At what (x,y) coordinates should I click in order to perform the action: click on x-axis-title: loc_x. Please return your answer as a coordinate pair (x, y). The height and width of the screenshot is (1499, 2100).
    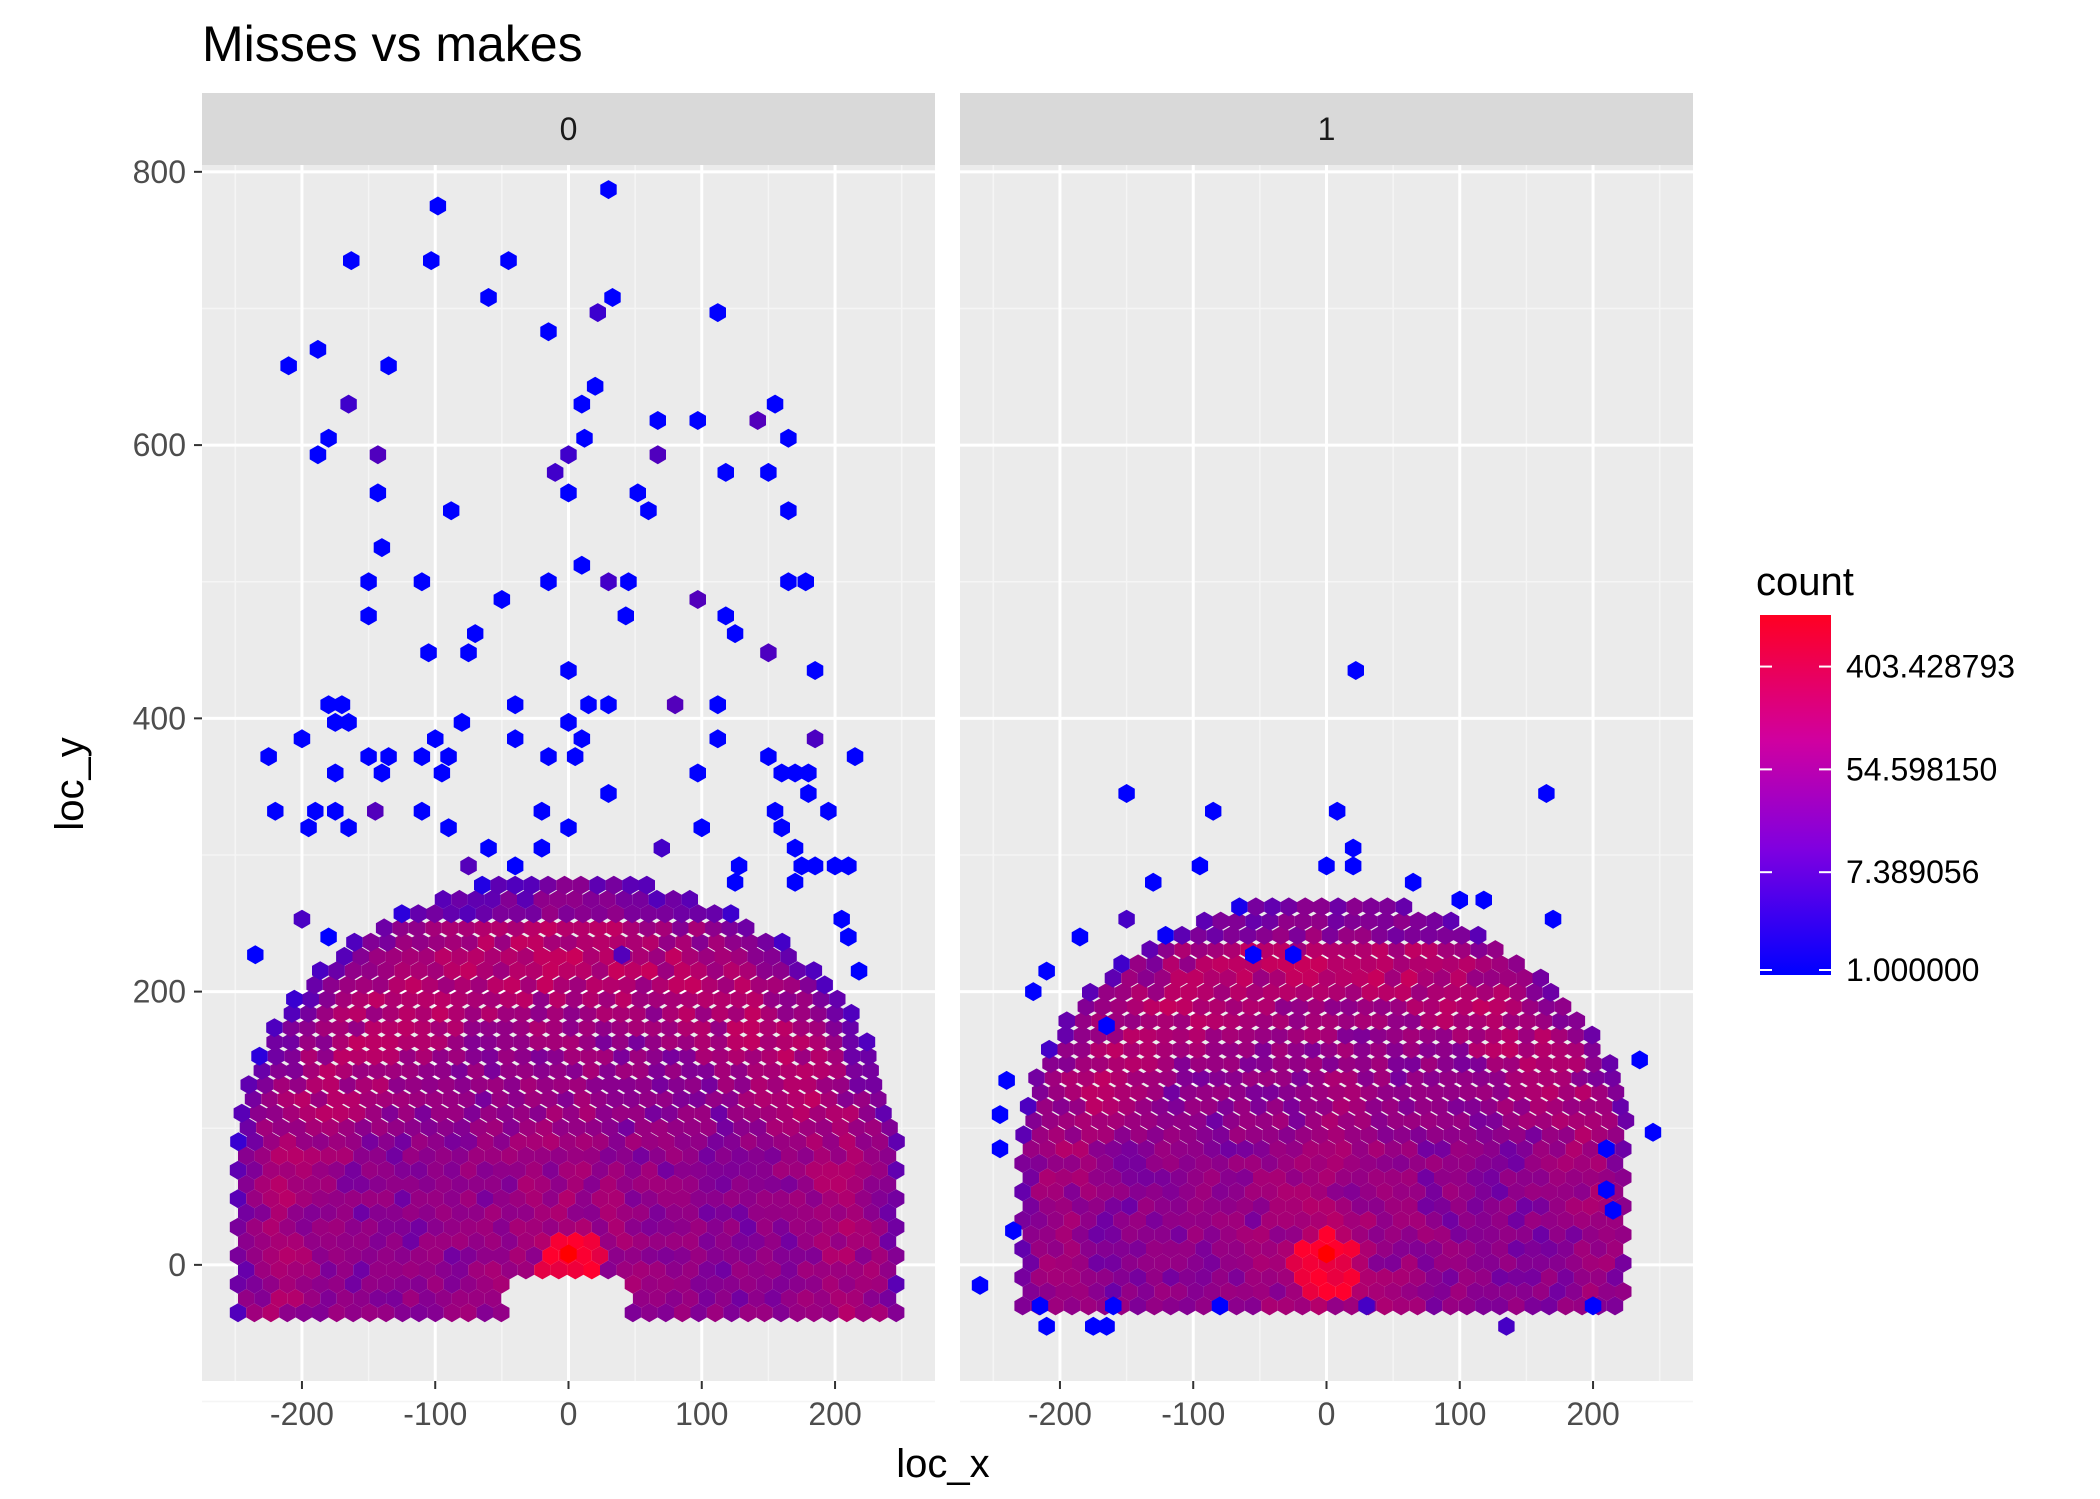
    Looking at the image, I should click on (942, 1464).